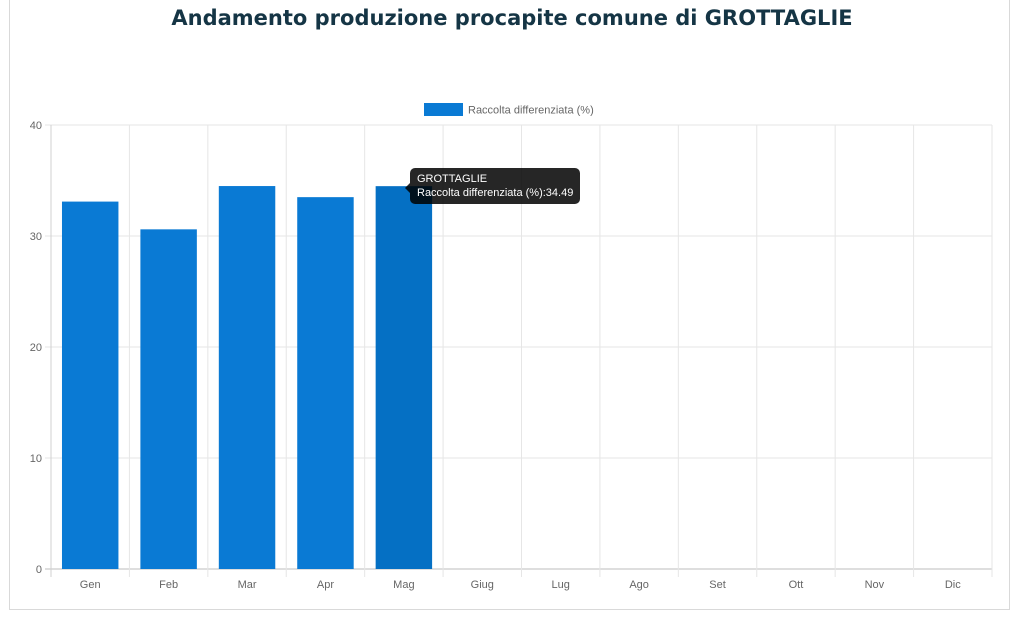 The image size is (1024, 624). I want to click on x-tick-label: Ago, so click(639, 585).